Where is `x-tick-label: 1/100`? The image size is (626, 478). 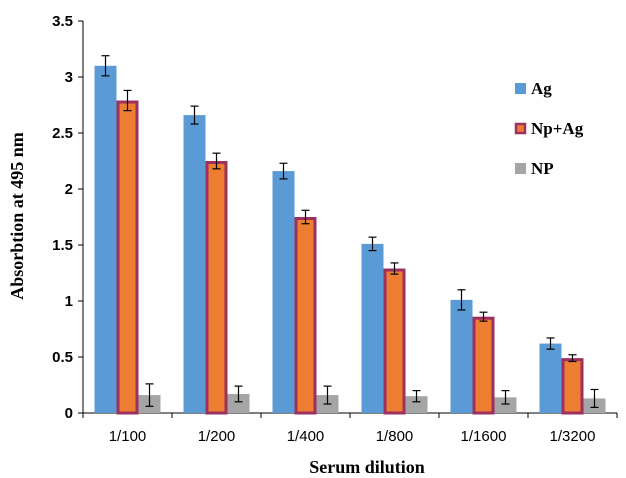 x-tick-label: 1/100 is located at coordinates (128, 436).